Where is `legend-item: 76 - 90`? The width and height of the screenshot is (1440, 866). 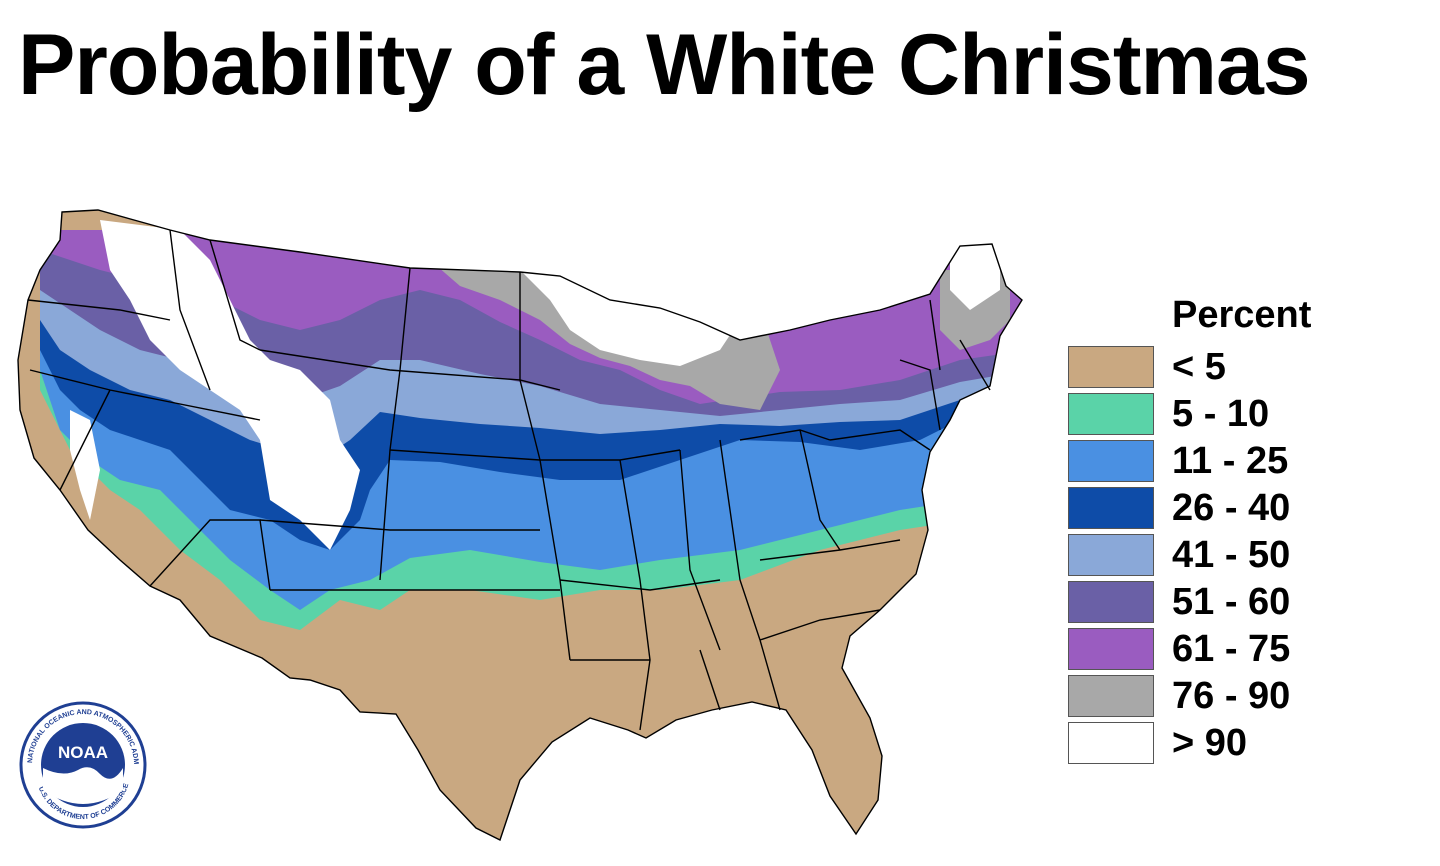
legend-item: 76 - 90 is located at coordinates (1248, 697).